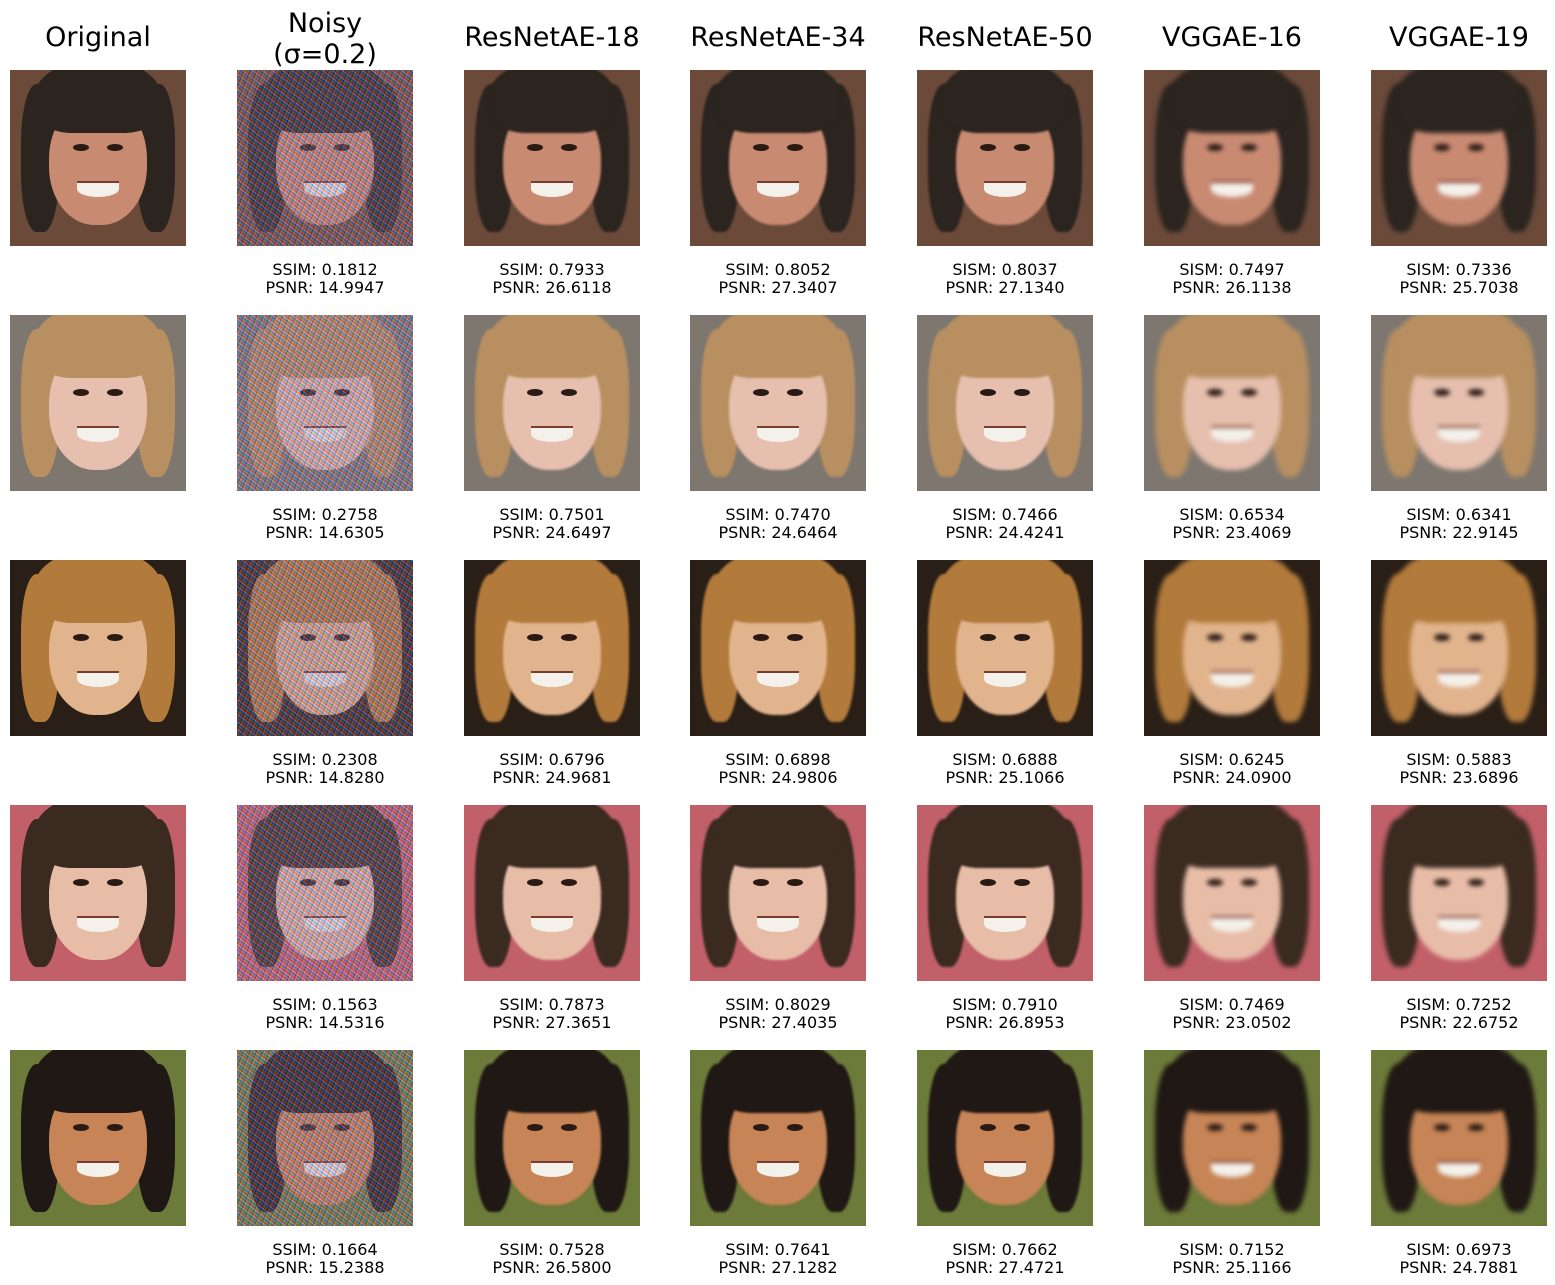 The image size is (1555, 1285). I want to click on metric-caption: SISM: 0.6973 PSNR: 24.7881, so click(1452, 1259).